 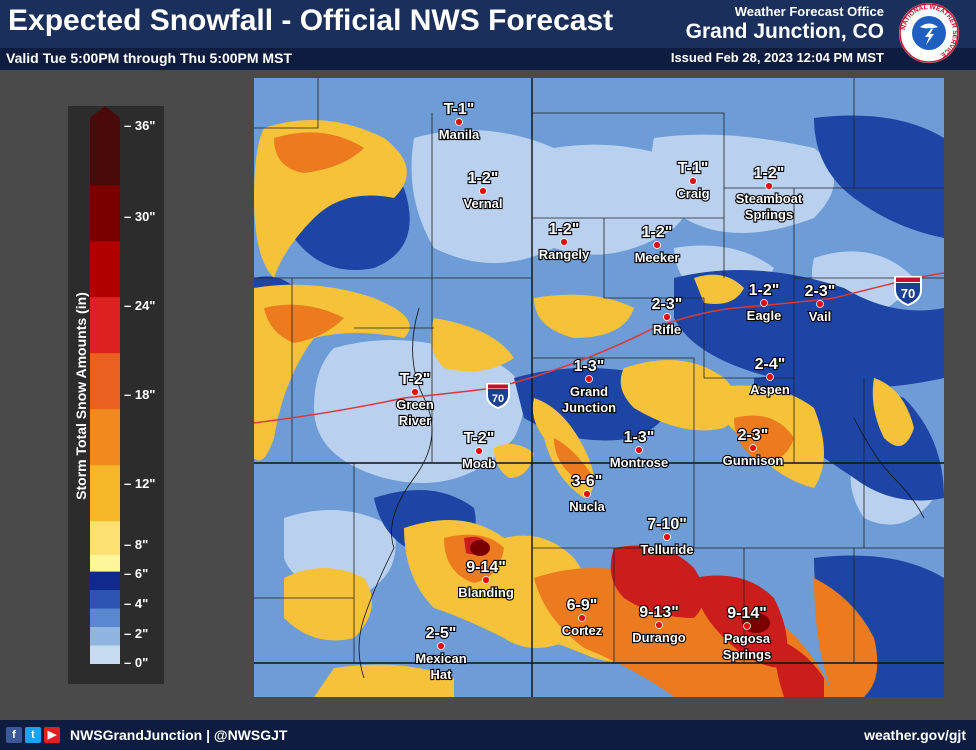 I want to click on city-craig: T-1" Craig, so click(x=692, y=180).